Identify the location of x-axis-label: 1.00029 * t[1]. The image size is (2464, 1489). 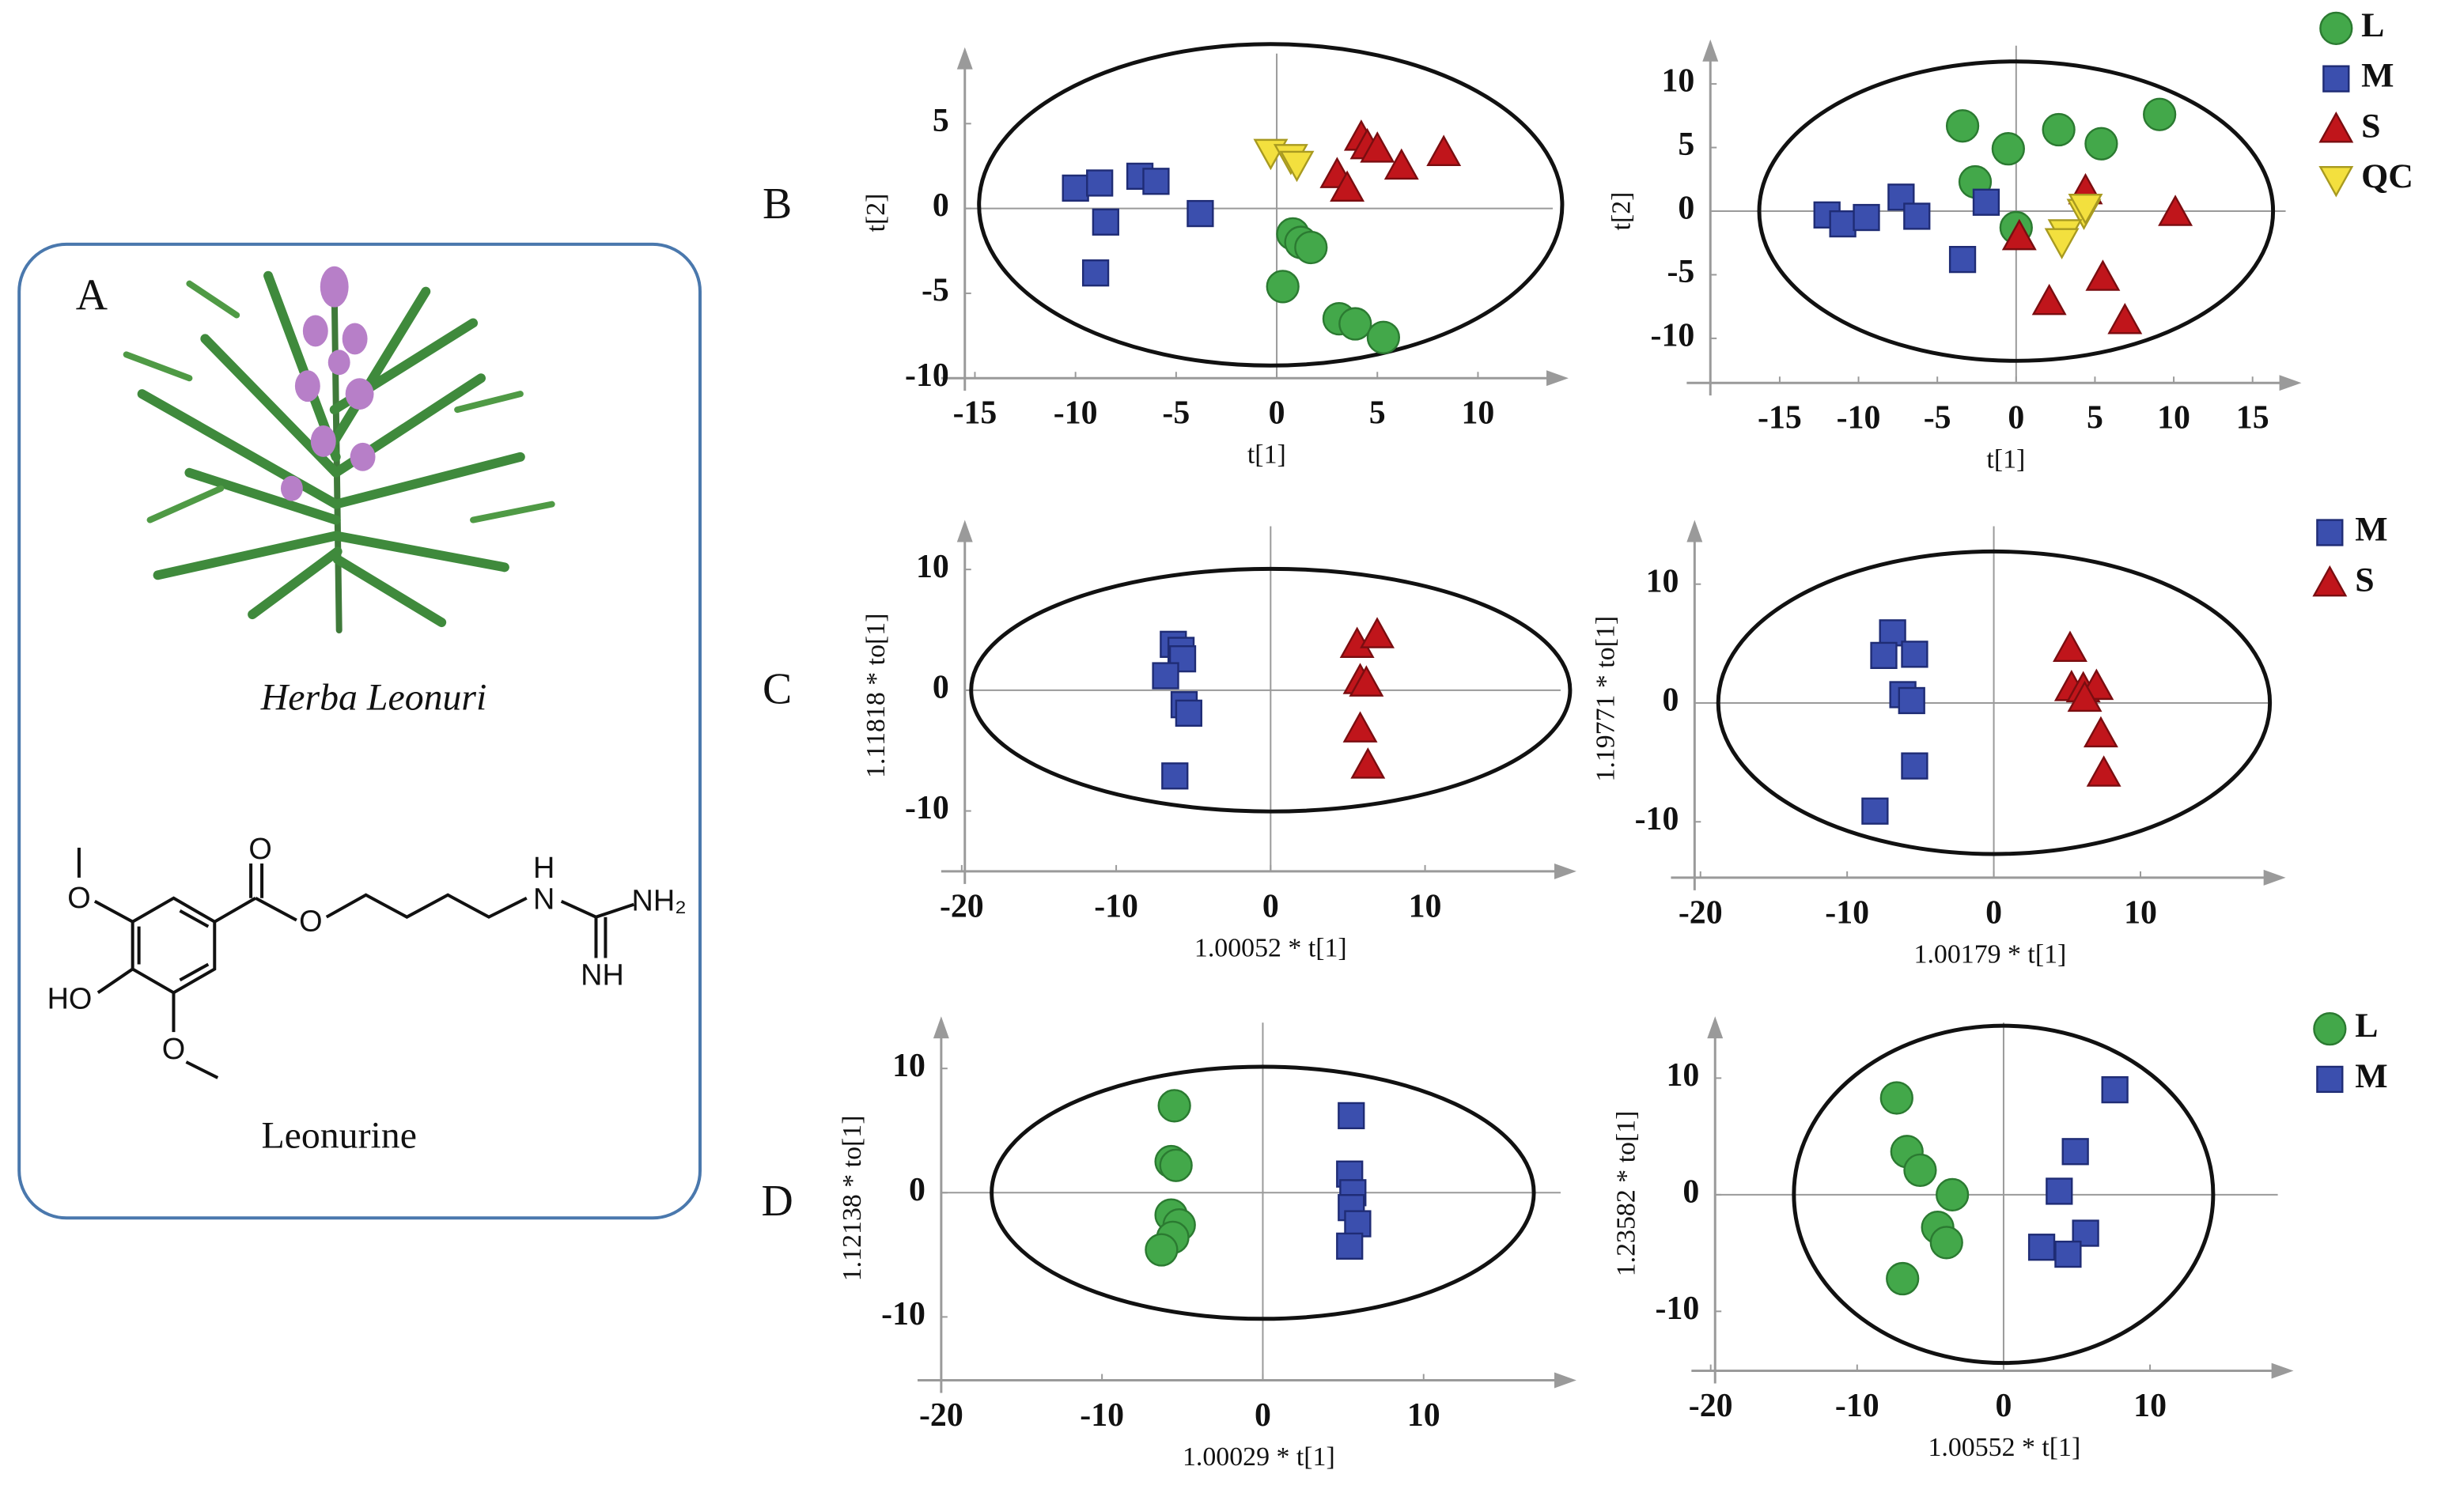
(1259, 1457).